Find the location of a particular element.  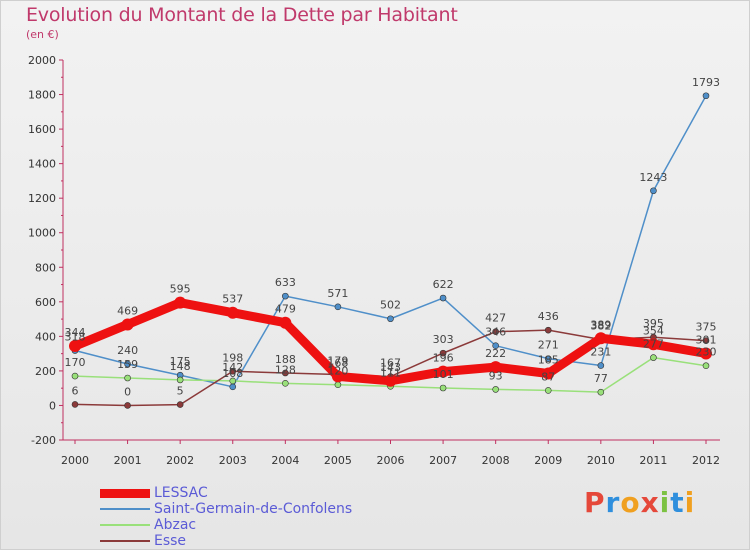

legend-label: Abzac is located at coordinates (175, 525).